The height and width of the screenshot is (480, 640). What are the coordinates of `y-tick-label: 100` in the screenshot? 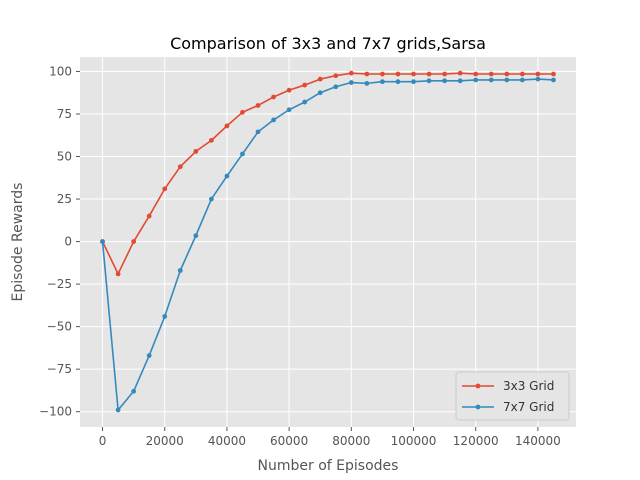 It's located at (60, 71).